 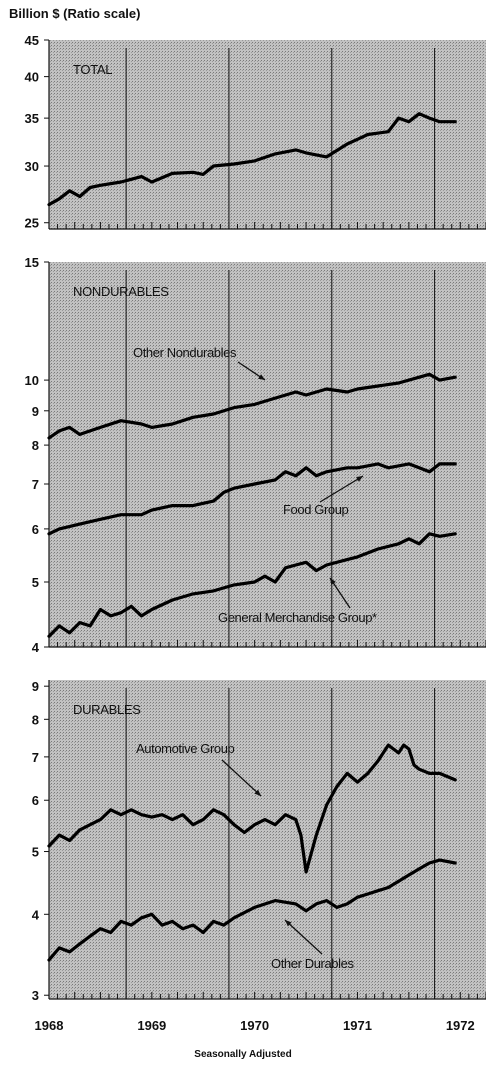 What do you see at coordinates (243, 1054) in the screenshot?
I see `footnote: Seasonally Adjusted` at bounding box center [243, 1054].